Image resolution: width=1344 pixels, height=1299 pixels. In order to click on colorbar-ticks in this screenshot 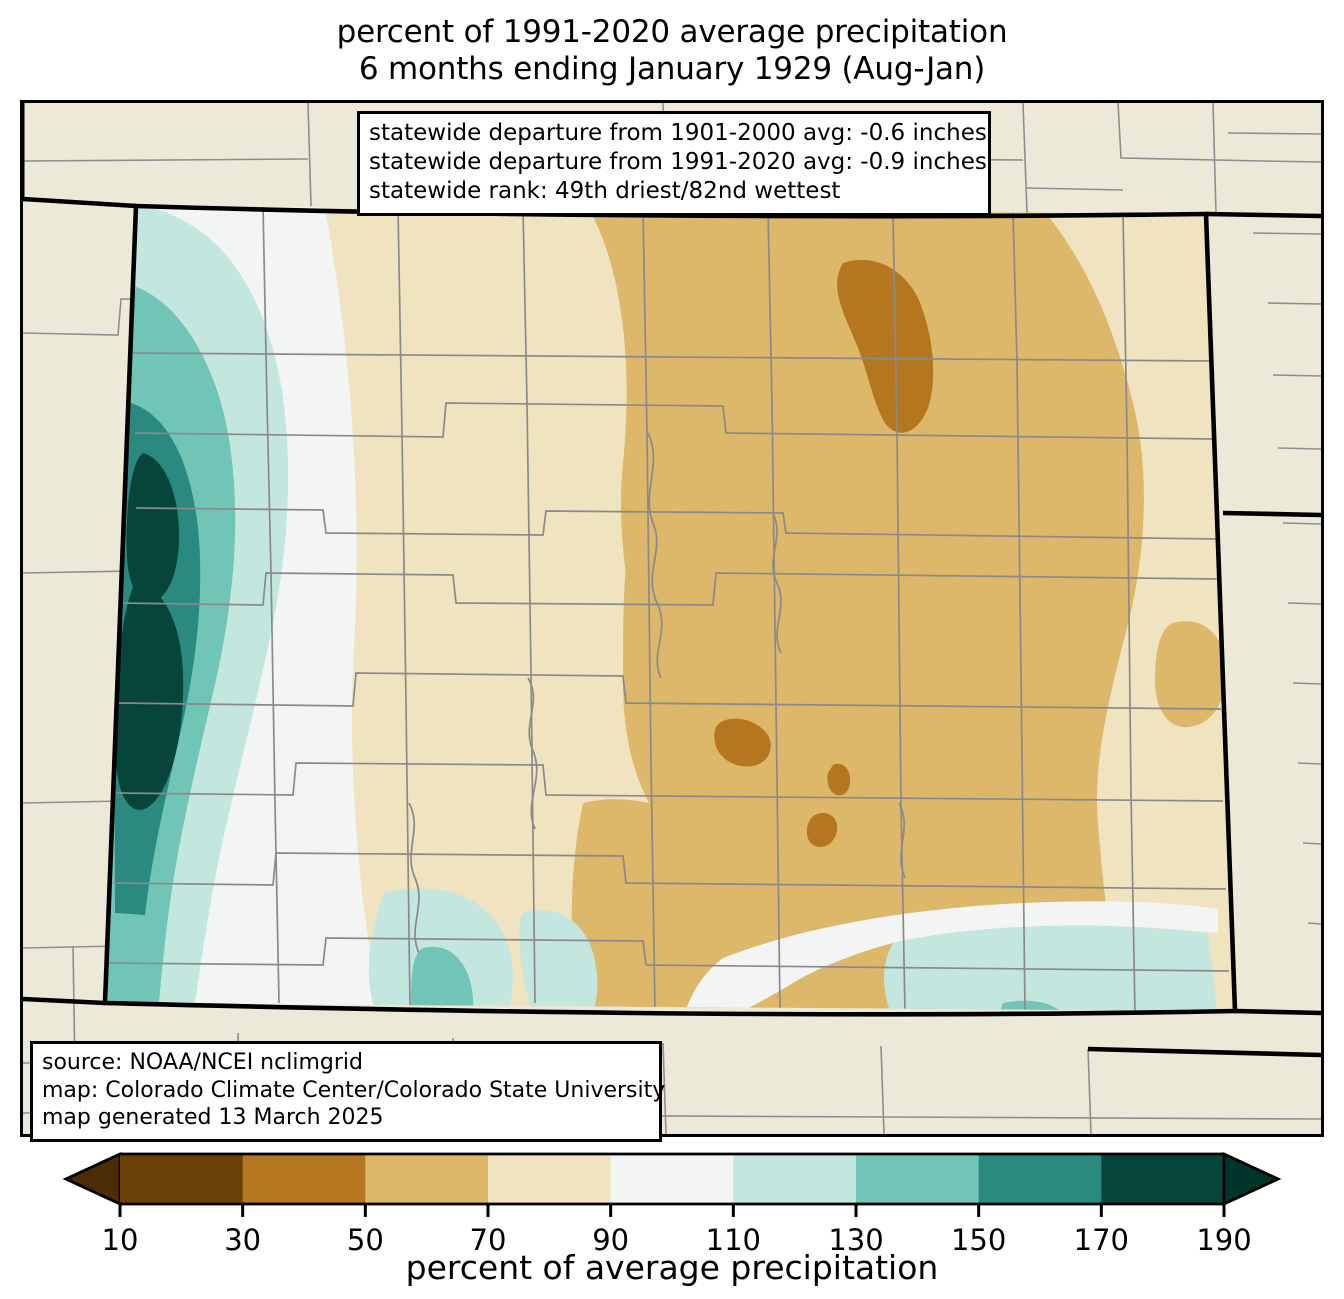, I will do `click(672, 1210)`.